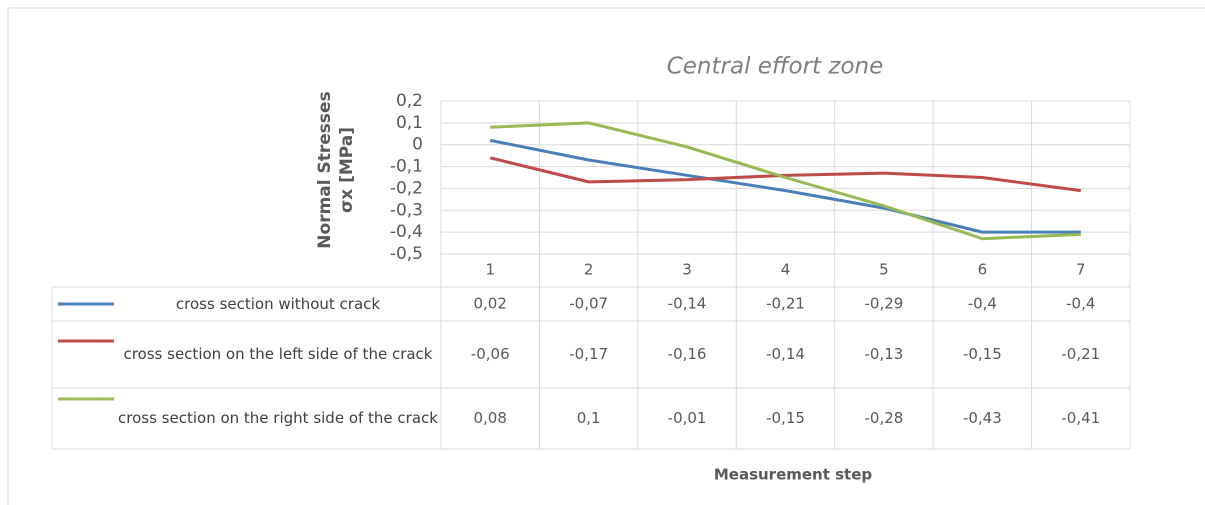 The image size is (1205, 505). What do you see at coordinates (325, 169) in the screenshot?
I see `y-axis-title: Normal Stresses` at bounding box center [325, 169].